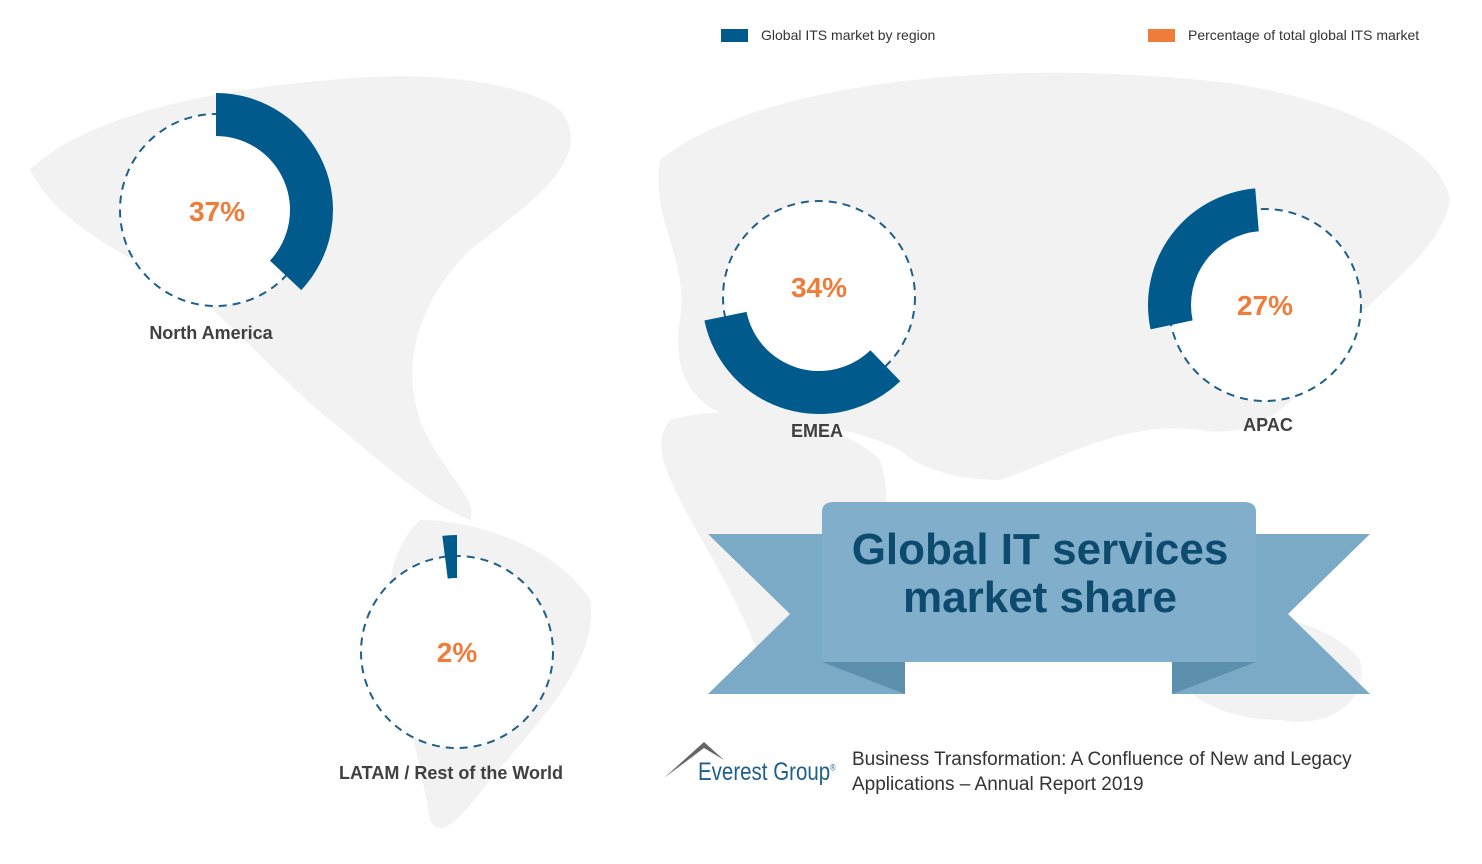  What do you see at coordinates (817, 431) in the screenshot?
I see `region-label-emea: EMEA` at bounding box center [817, 431].